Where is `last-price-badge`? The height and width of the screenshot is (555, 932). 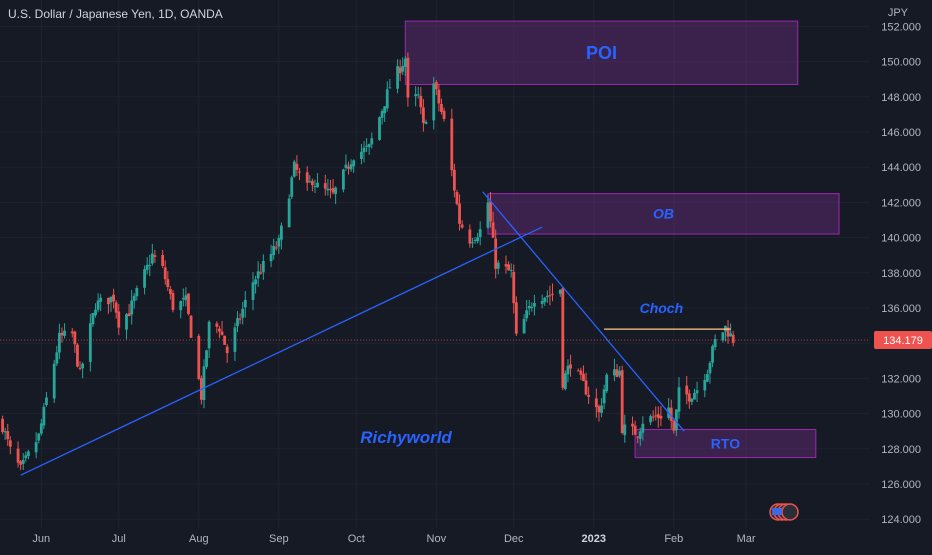
last-price-badge is located at coordinates (903, 340).